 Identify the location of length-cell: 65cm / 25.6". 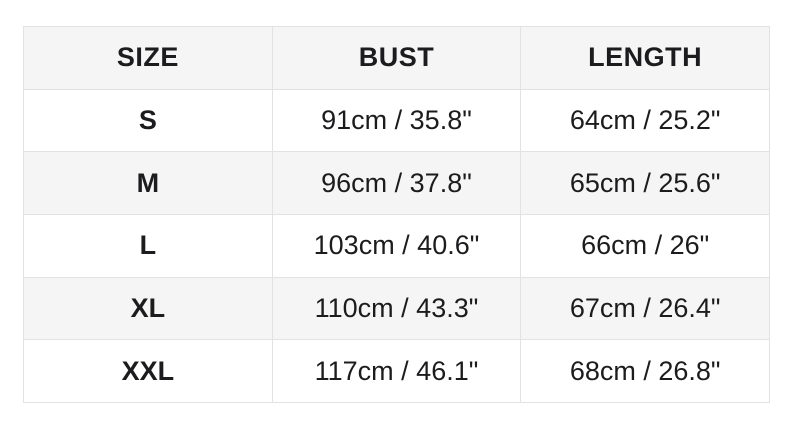
(645, 183).